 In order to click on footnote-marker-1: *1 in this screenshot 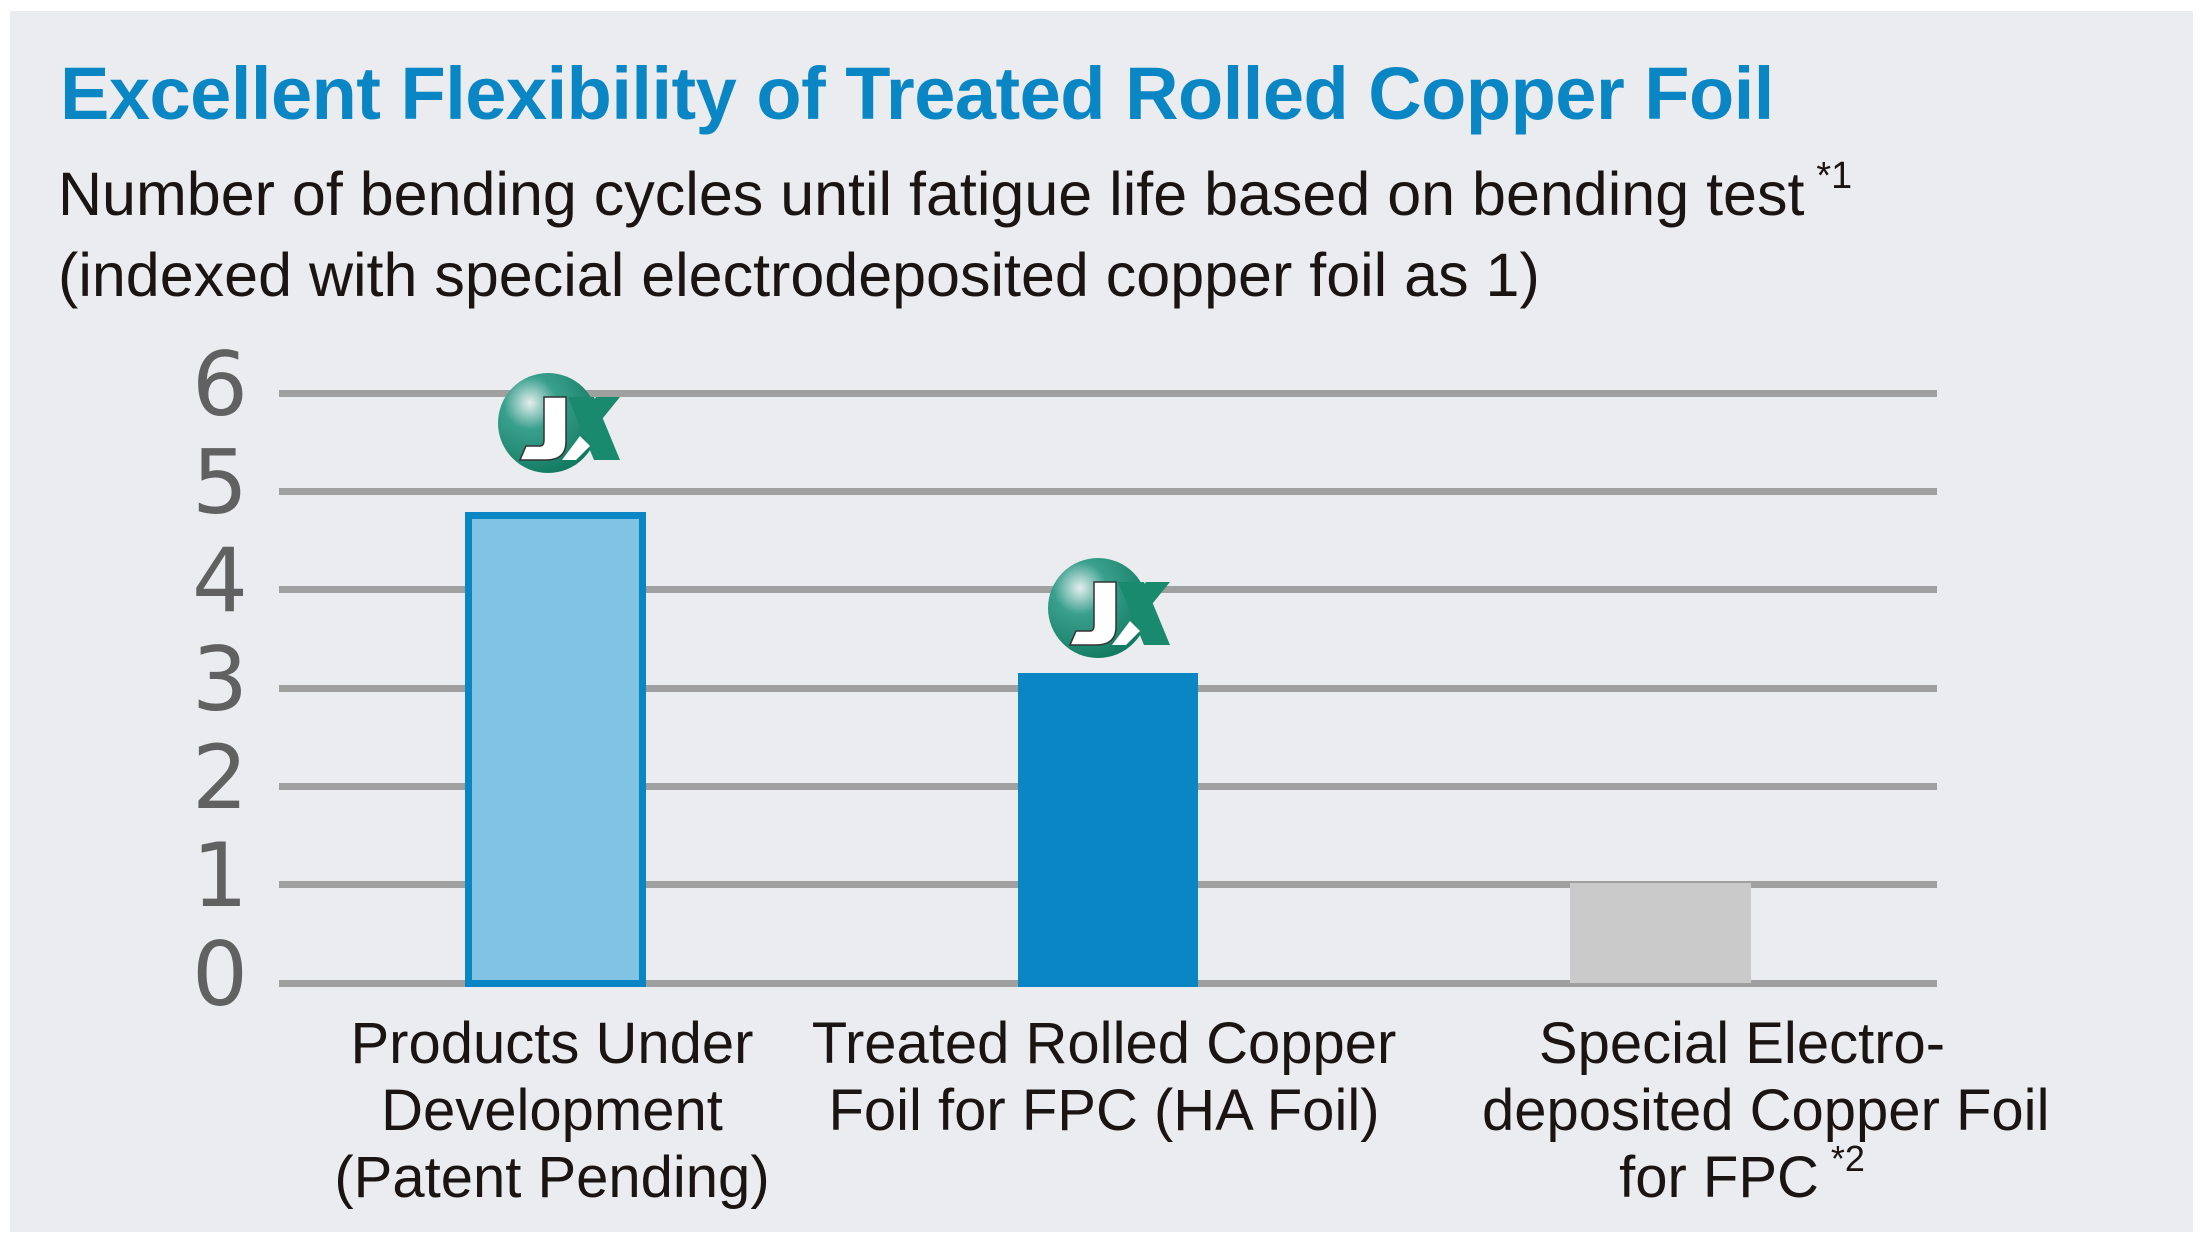, I will do `click(1834, 175)`.